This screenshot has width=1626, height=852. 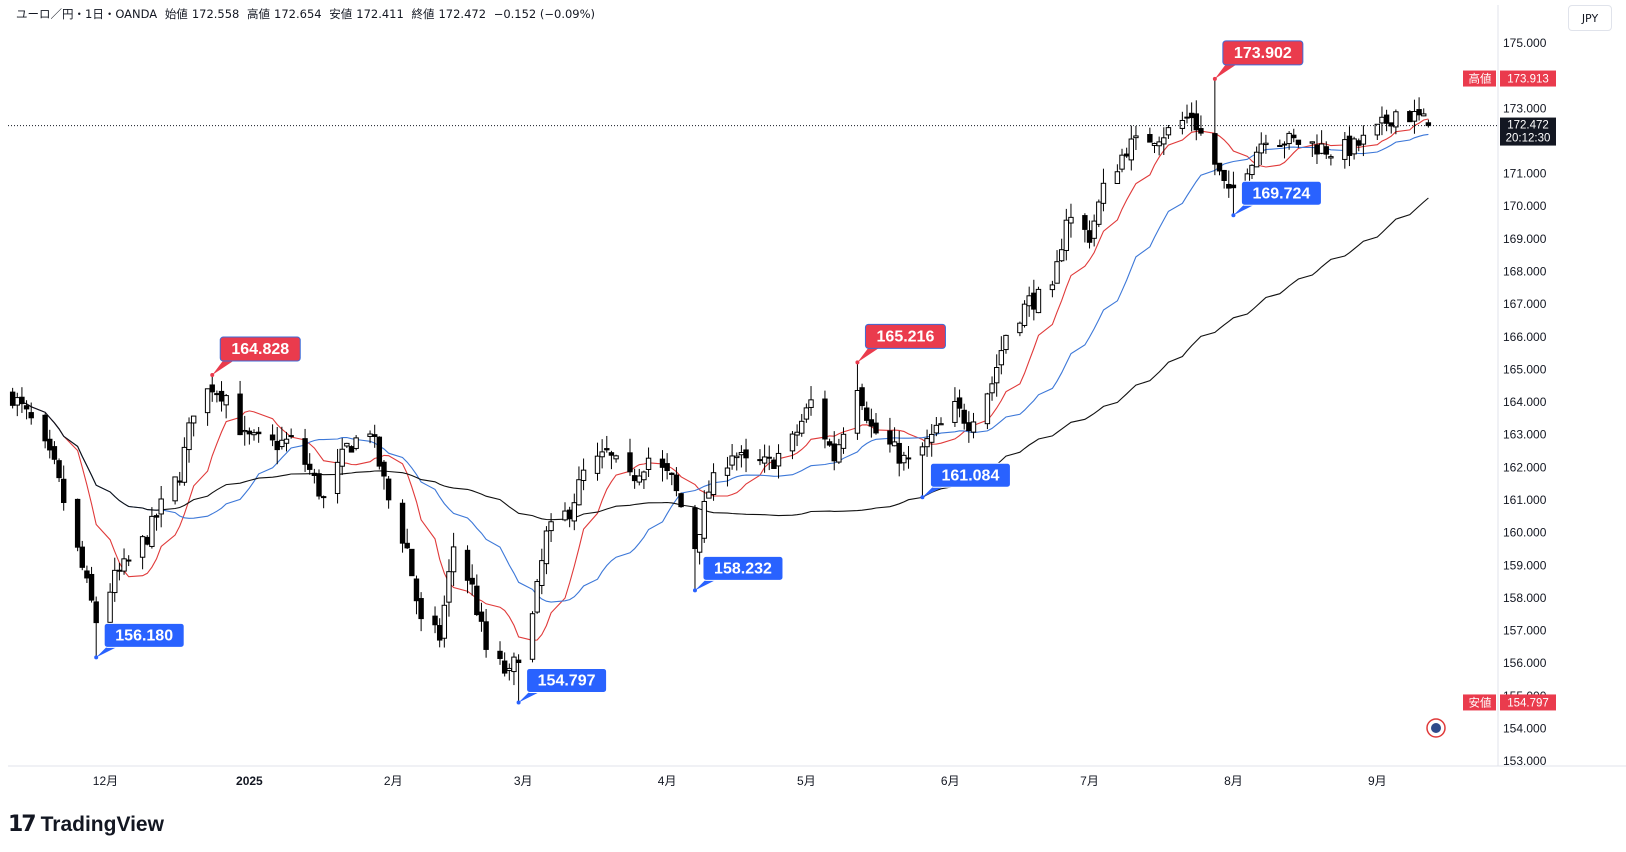 What do you see at coordinates (298, 14) in the screenshot?
I see `high-value: 172.654` at bounding box center [298, 14].